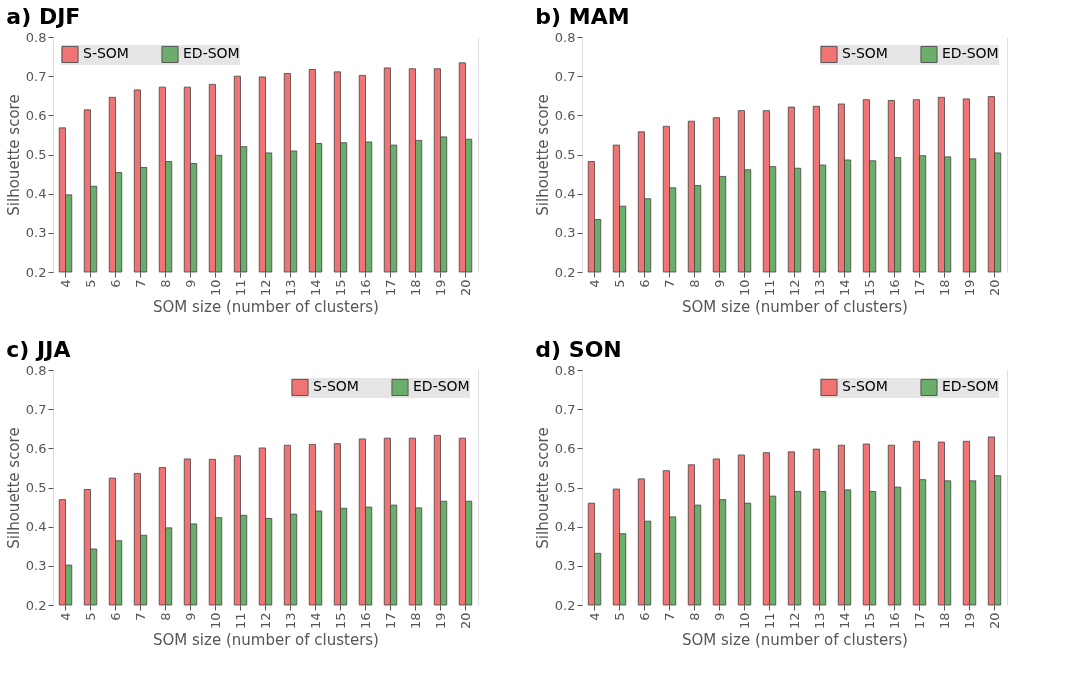 The image size is (1066, 676). I want to click on chart-title: a) DJF, so click(43, 16).